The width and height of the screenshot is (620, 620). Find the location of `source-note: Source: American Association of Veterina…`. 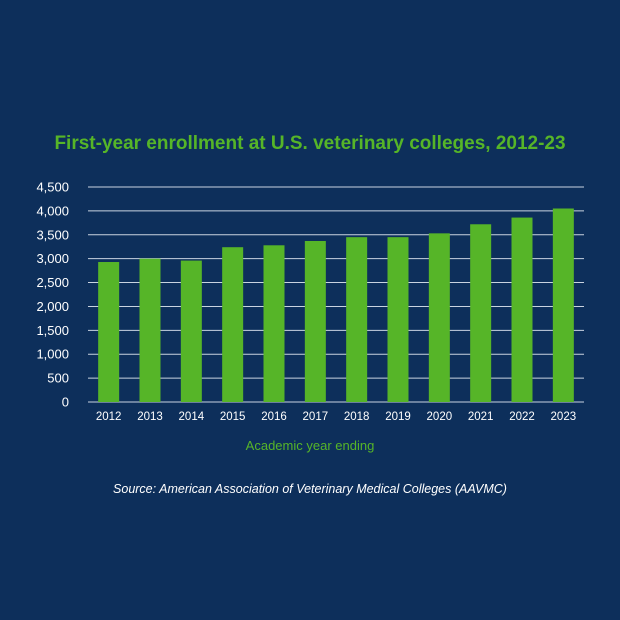

source-note: Source: American Association of Veterina… is located at coordinates (310, 489).